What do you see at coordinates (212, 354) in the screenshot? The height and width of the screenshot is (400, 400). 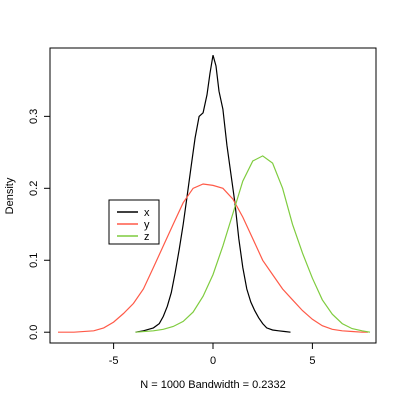 I see `x-axis: -5 0 5` at bounding box center [212, 354].